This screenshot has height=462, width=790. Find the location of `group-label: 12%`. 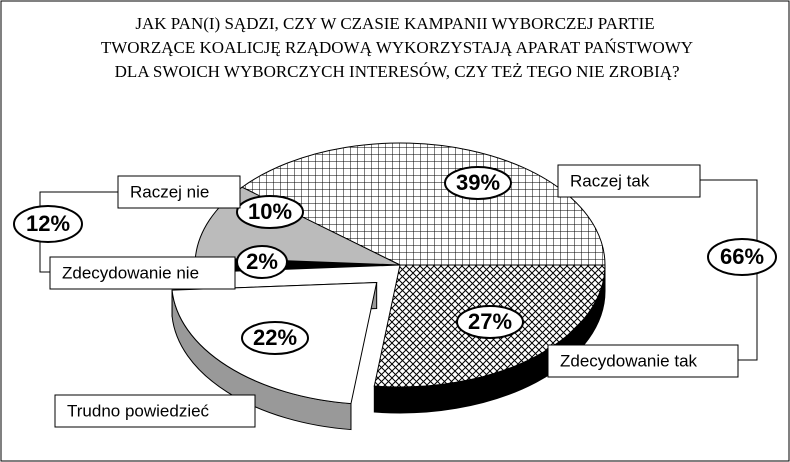

group-label: 12% is located at coordinates (48, 223).